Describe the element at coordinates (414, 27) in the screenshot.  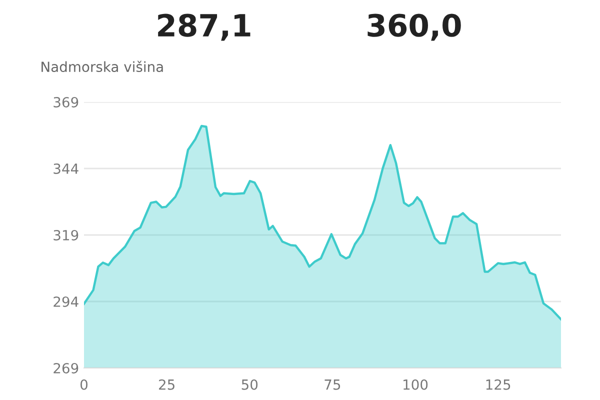
I see `text: 360,0` at that location.